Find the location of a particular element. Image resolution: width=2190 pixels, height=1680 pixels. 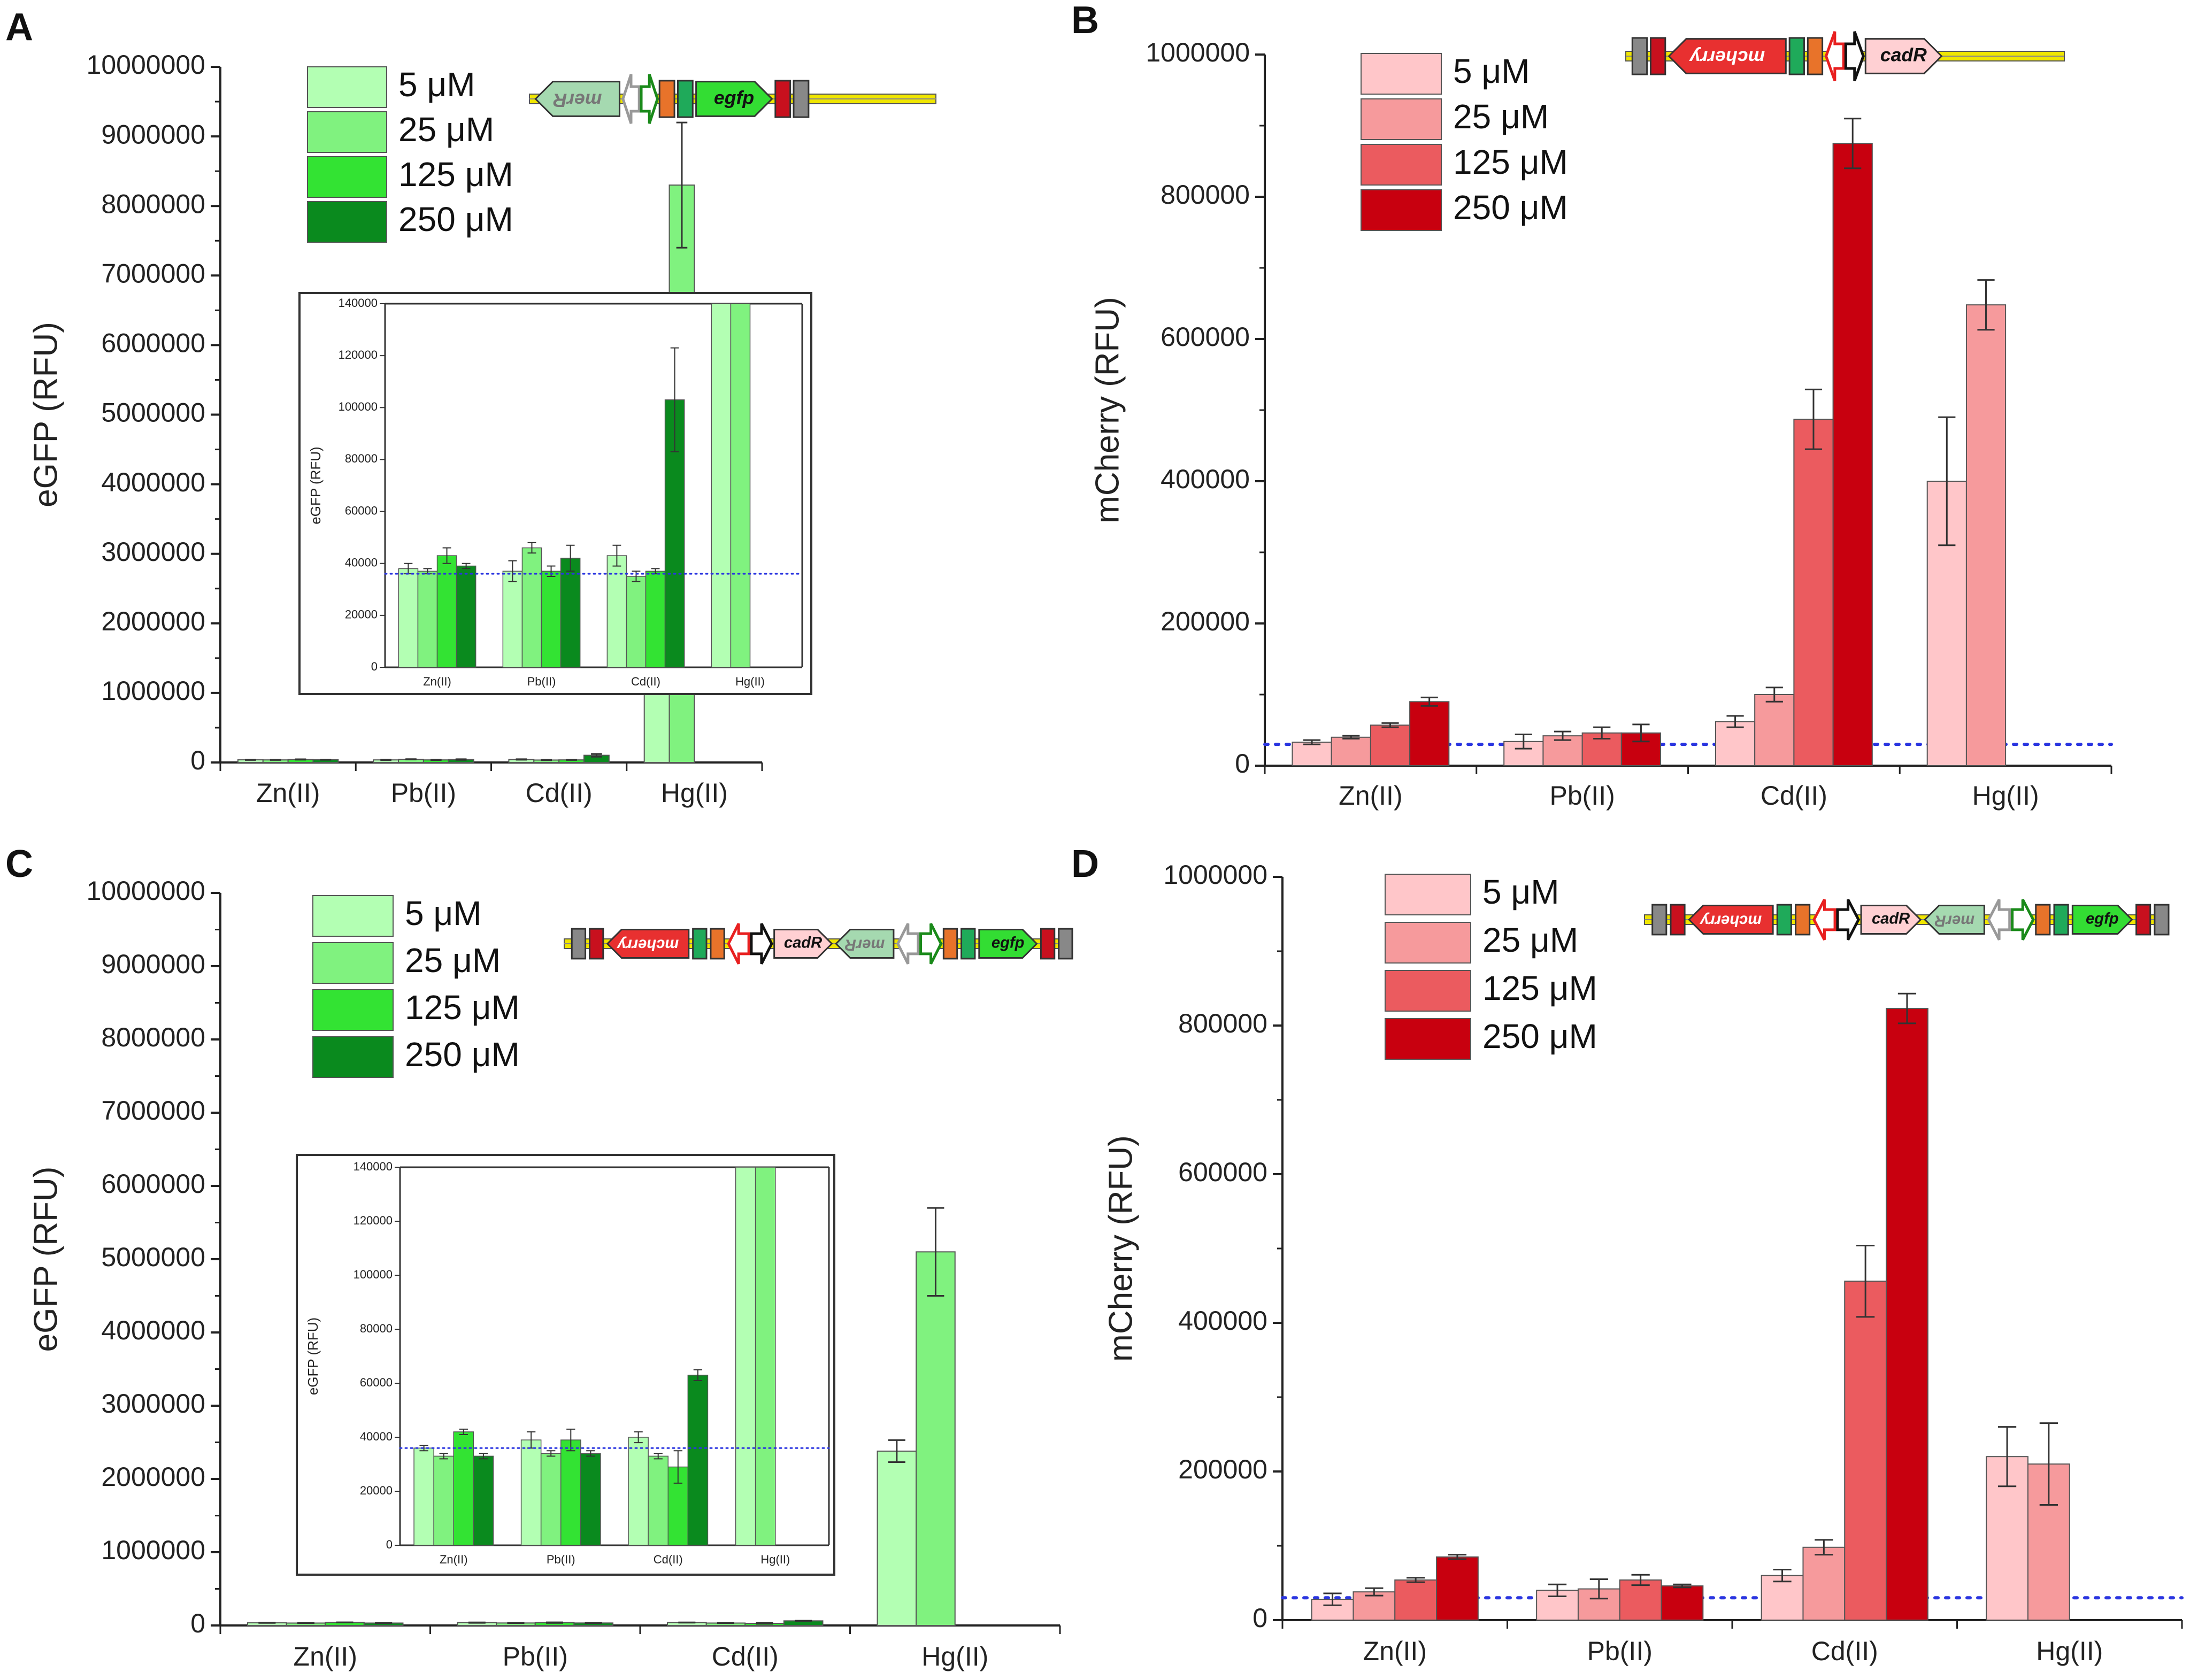

panel-letter: C is located at coordinates (19, 864).